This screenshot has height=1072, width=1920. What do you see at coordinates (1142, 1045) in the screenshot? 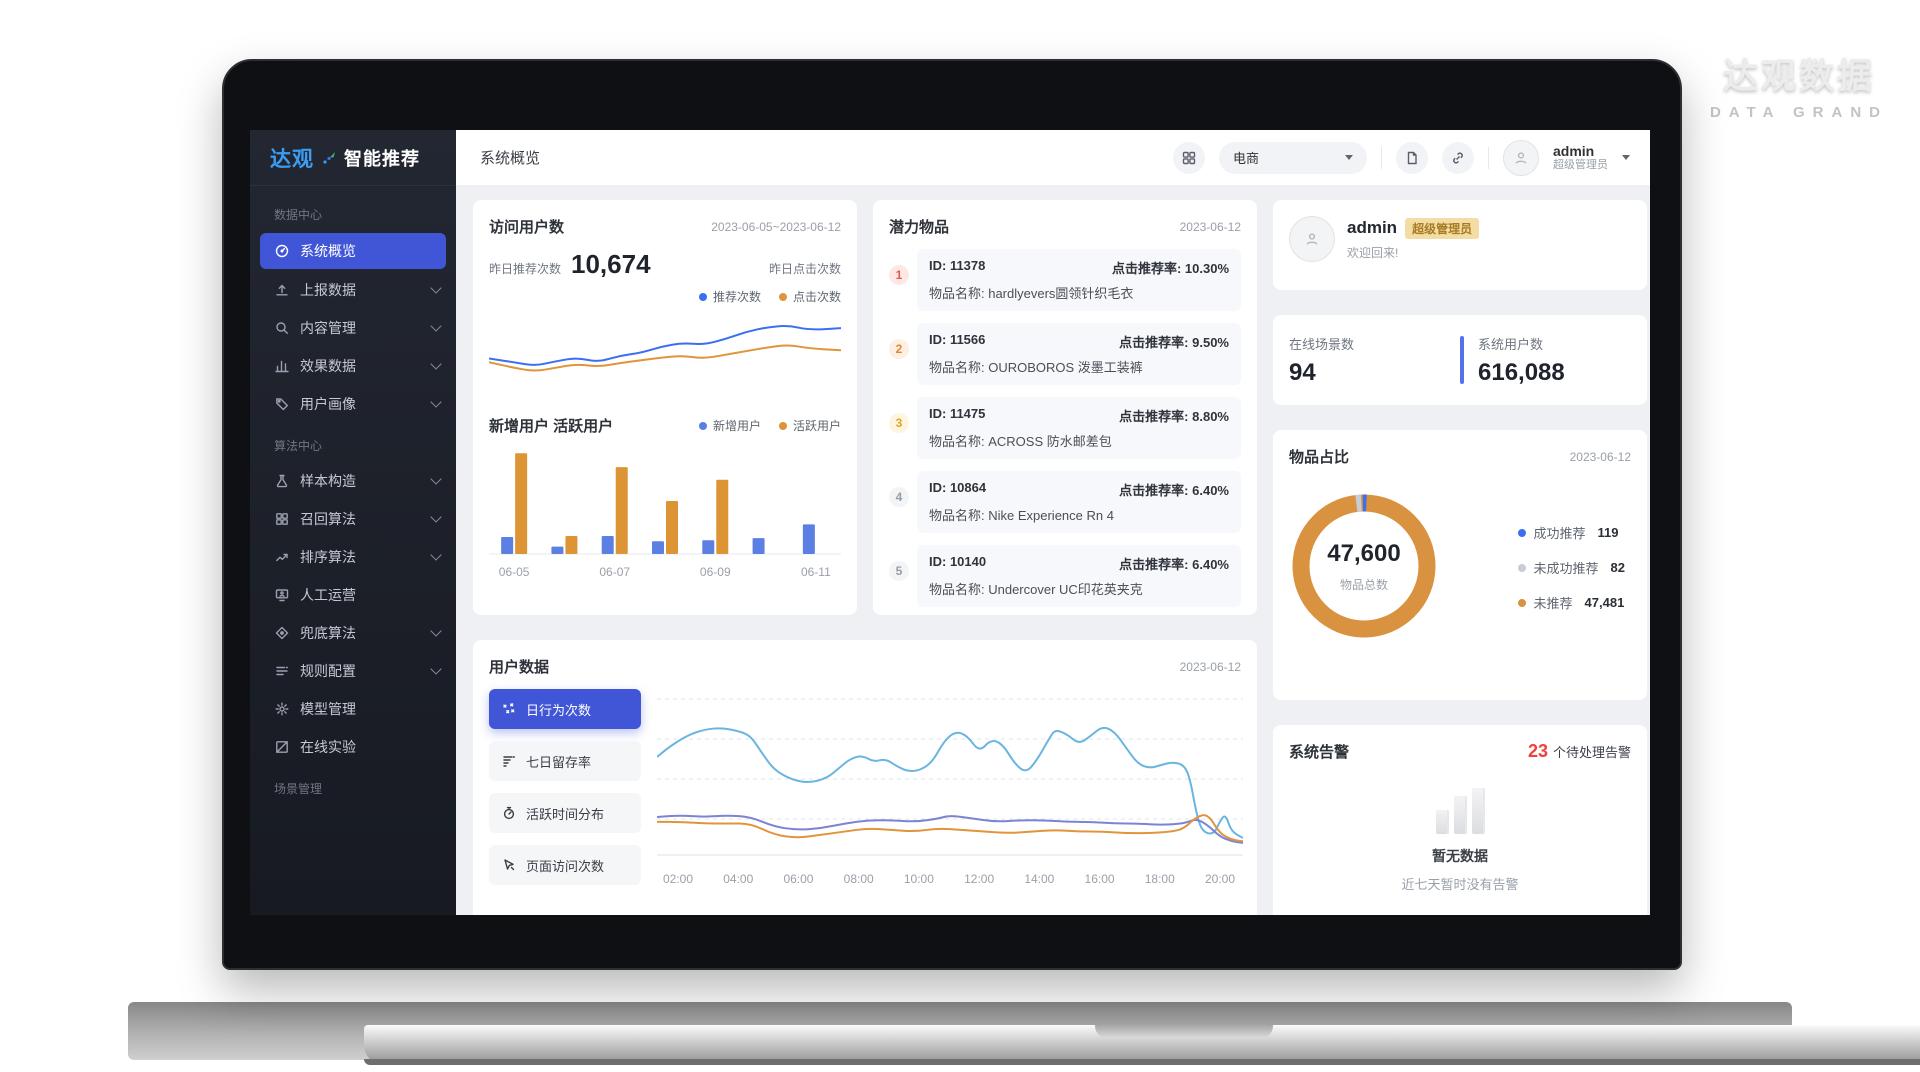
I see `laptop-base` at bounding box center [1142, 1045].